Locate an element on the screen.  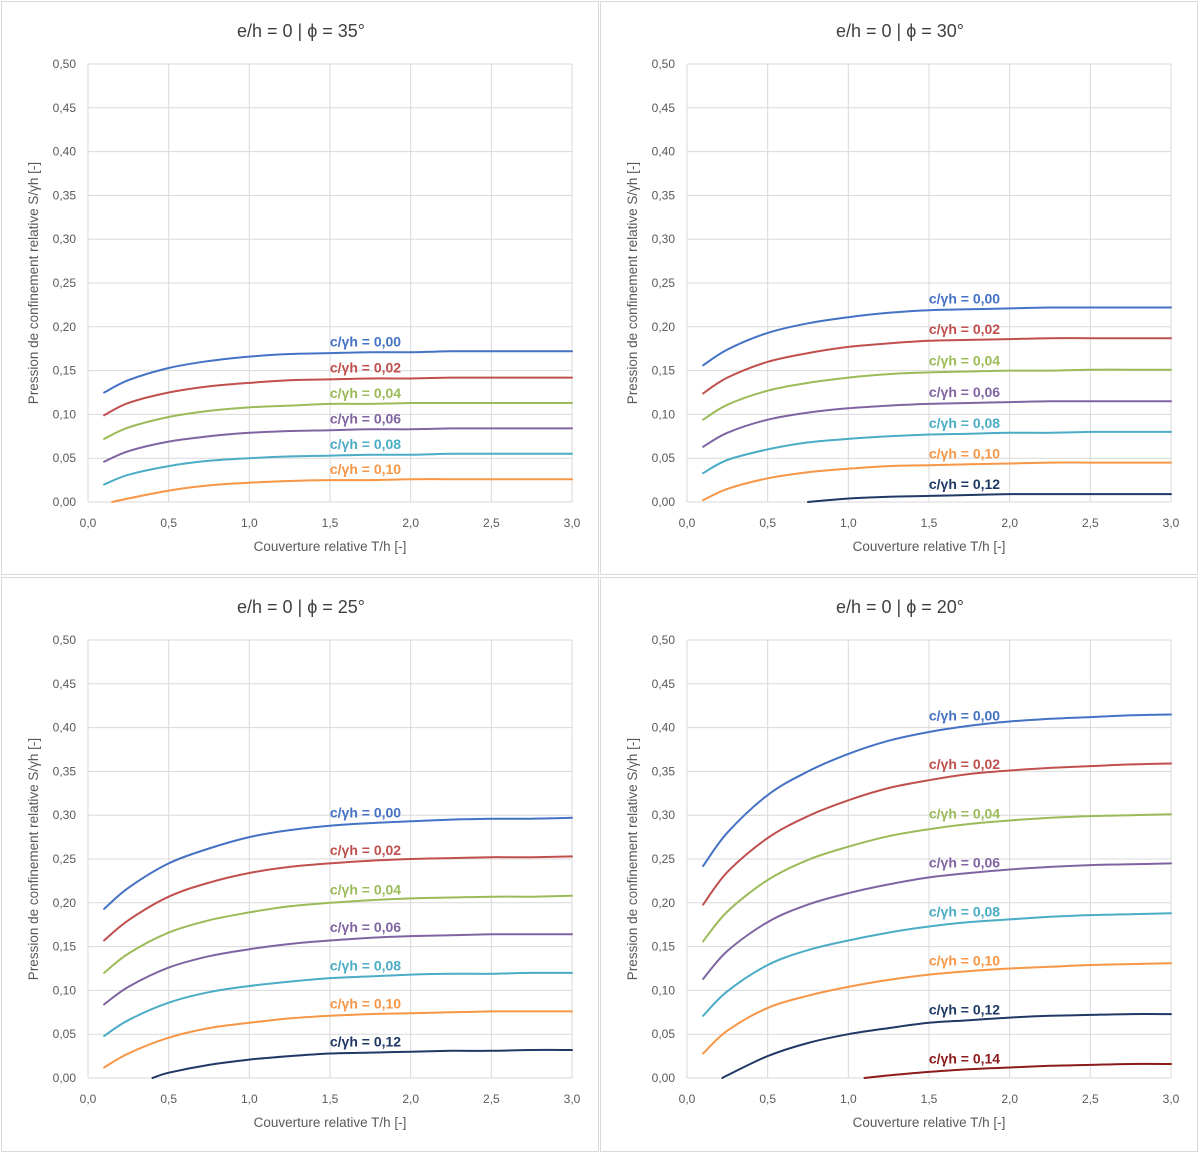
chart-title: e/h = 0 | ϕ = 25° is located at coordinates (301, 607).